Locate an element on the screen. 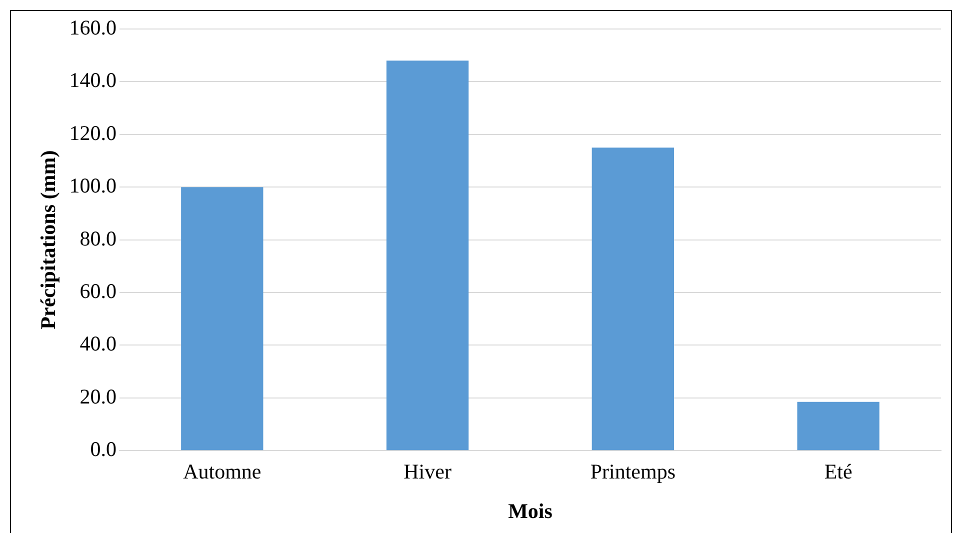  y-tick-label: 0.0 is located at coordinates (103, 449).